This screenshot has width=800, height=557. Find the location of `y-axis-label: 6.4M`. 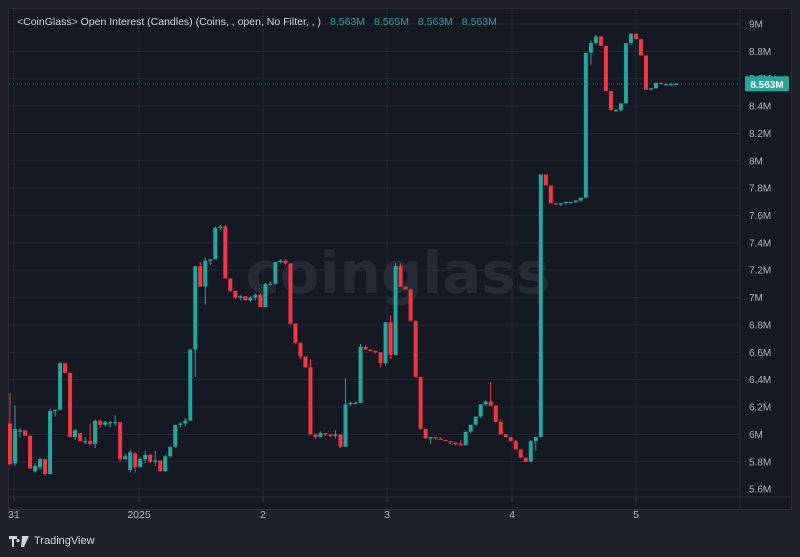

y-axis-label: 6.4M is located at coordinates (760, 380).